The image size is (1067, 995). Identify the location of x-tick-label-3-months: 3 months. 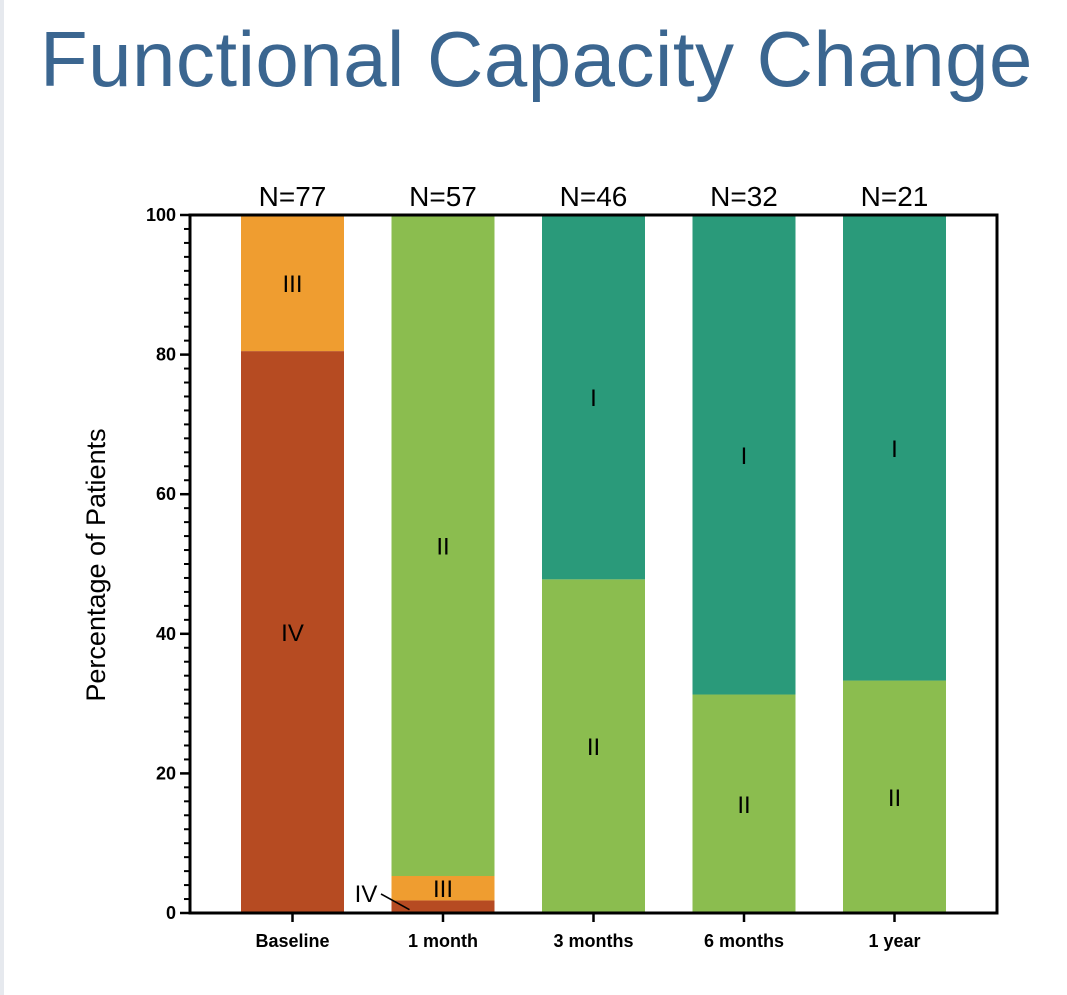
(593, 941).